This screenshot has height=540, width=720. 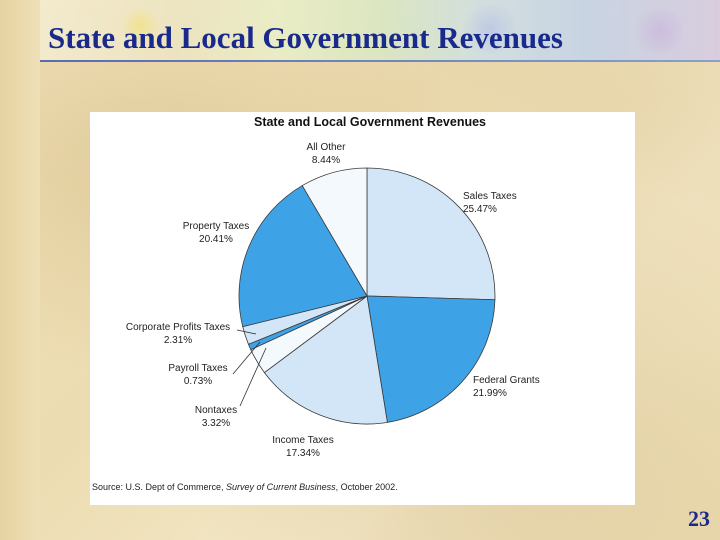 I want to click on slice-label: Nontaxes, so click(x=216, y=410).